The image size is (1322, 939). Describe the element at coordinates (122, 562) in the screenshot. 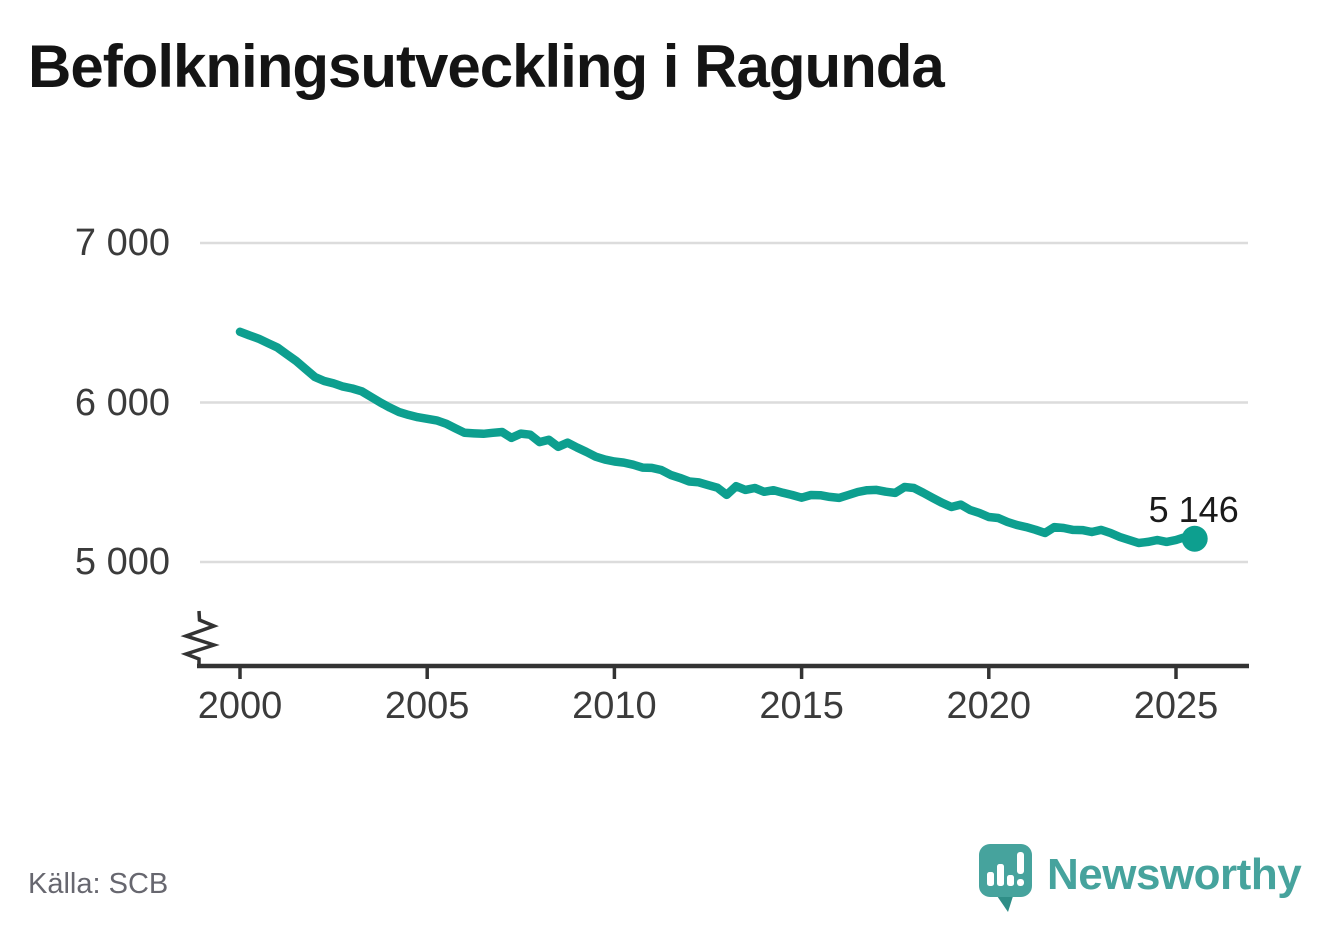

I see `y-tick-label: 5 000` at that location.